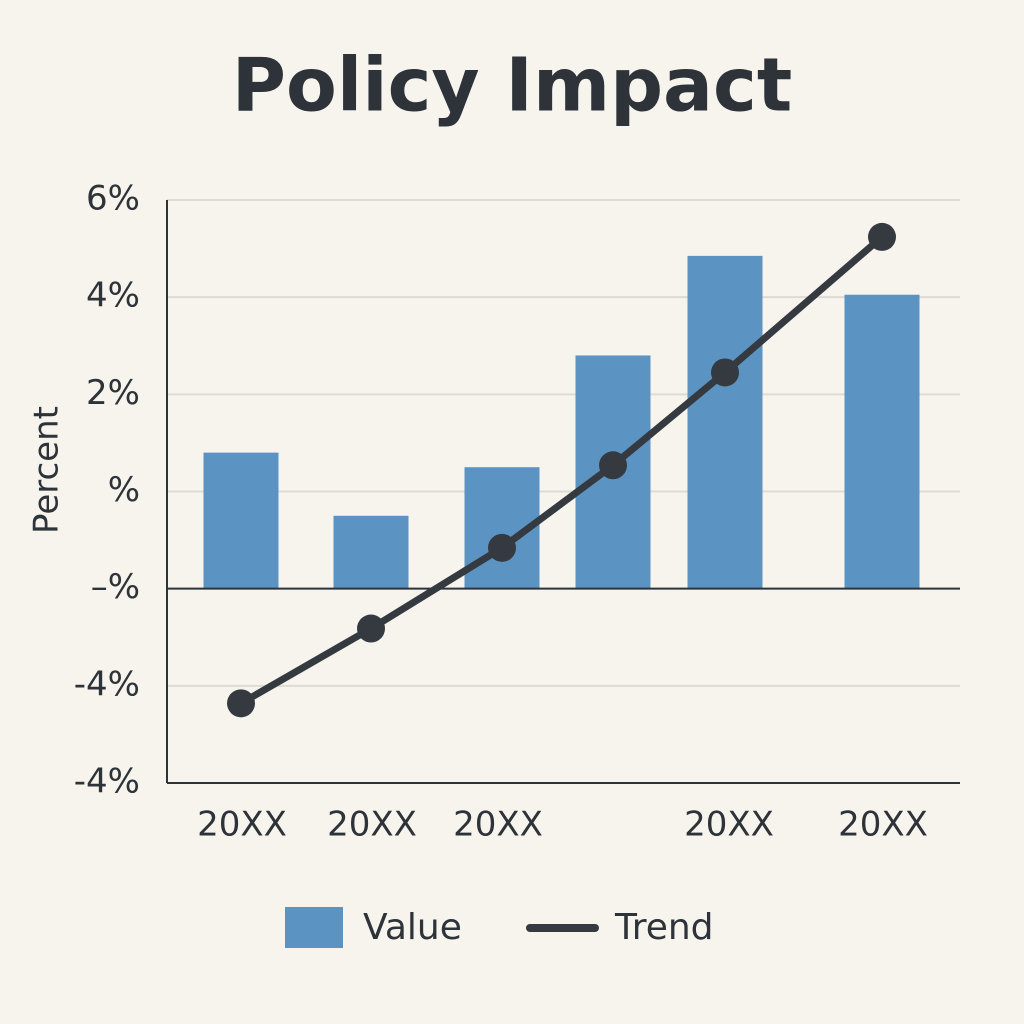  What do you see at coordinates (499, 927) in the screenshot?
I see `legend: Value Trend` at bounding box center [499, 927].